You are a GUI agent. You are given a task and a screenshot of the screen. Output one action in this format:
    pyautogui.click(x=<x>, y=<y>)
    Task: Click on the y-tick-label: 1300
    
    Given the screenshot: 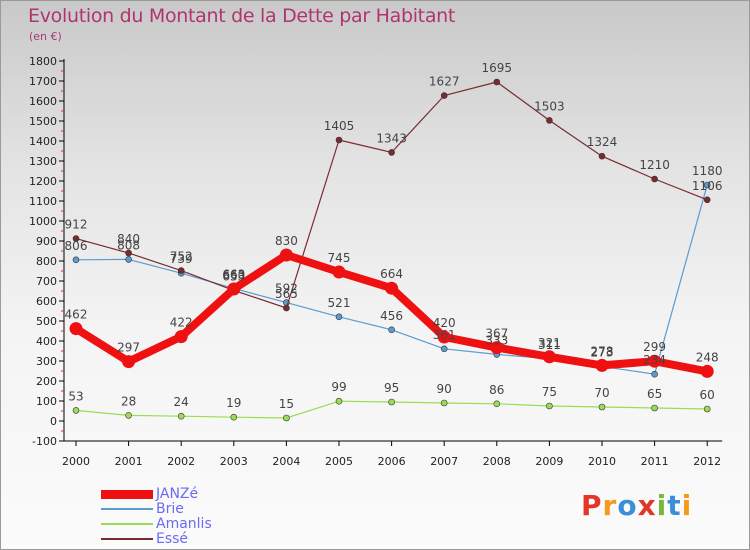 What is the action you would take?
    pyautogui.click(x=43, y=161)
    